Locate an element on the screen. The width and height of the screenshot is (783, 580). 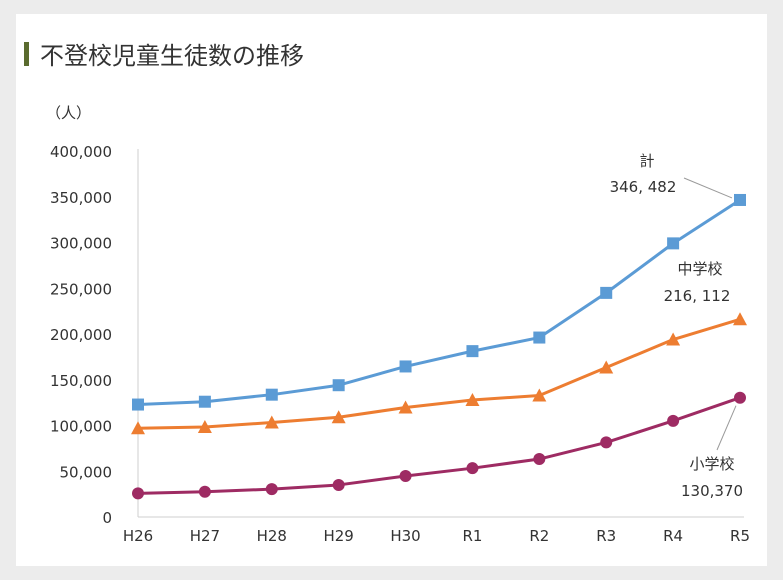
y-tick-label: 0 is located at coordinates (107, 518).